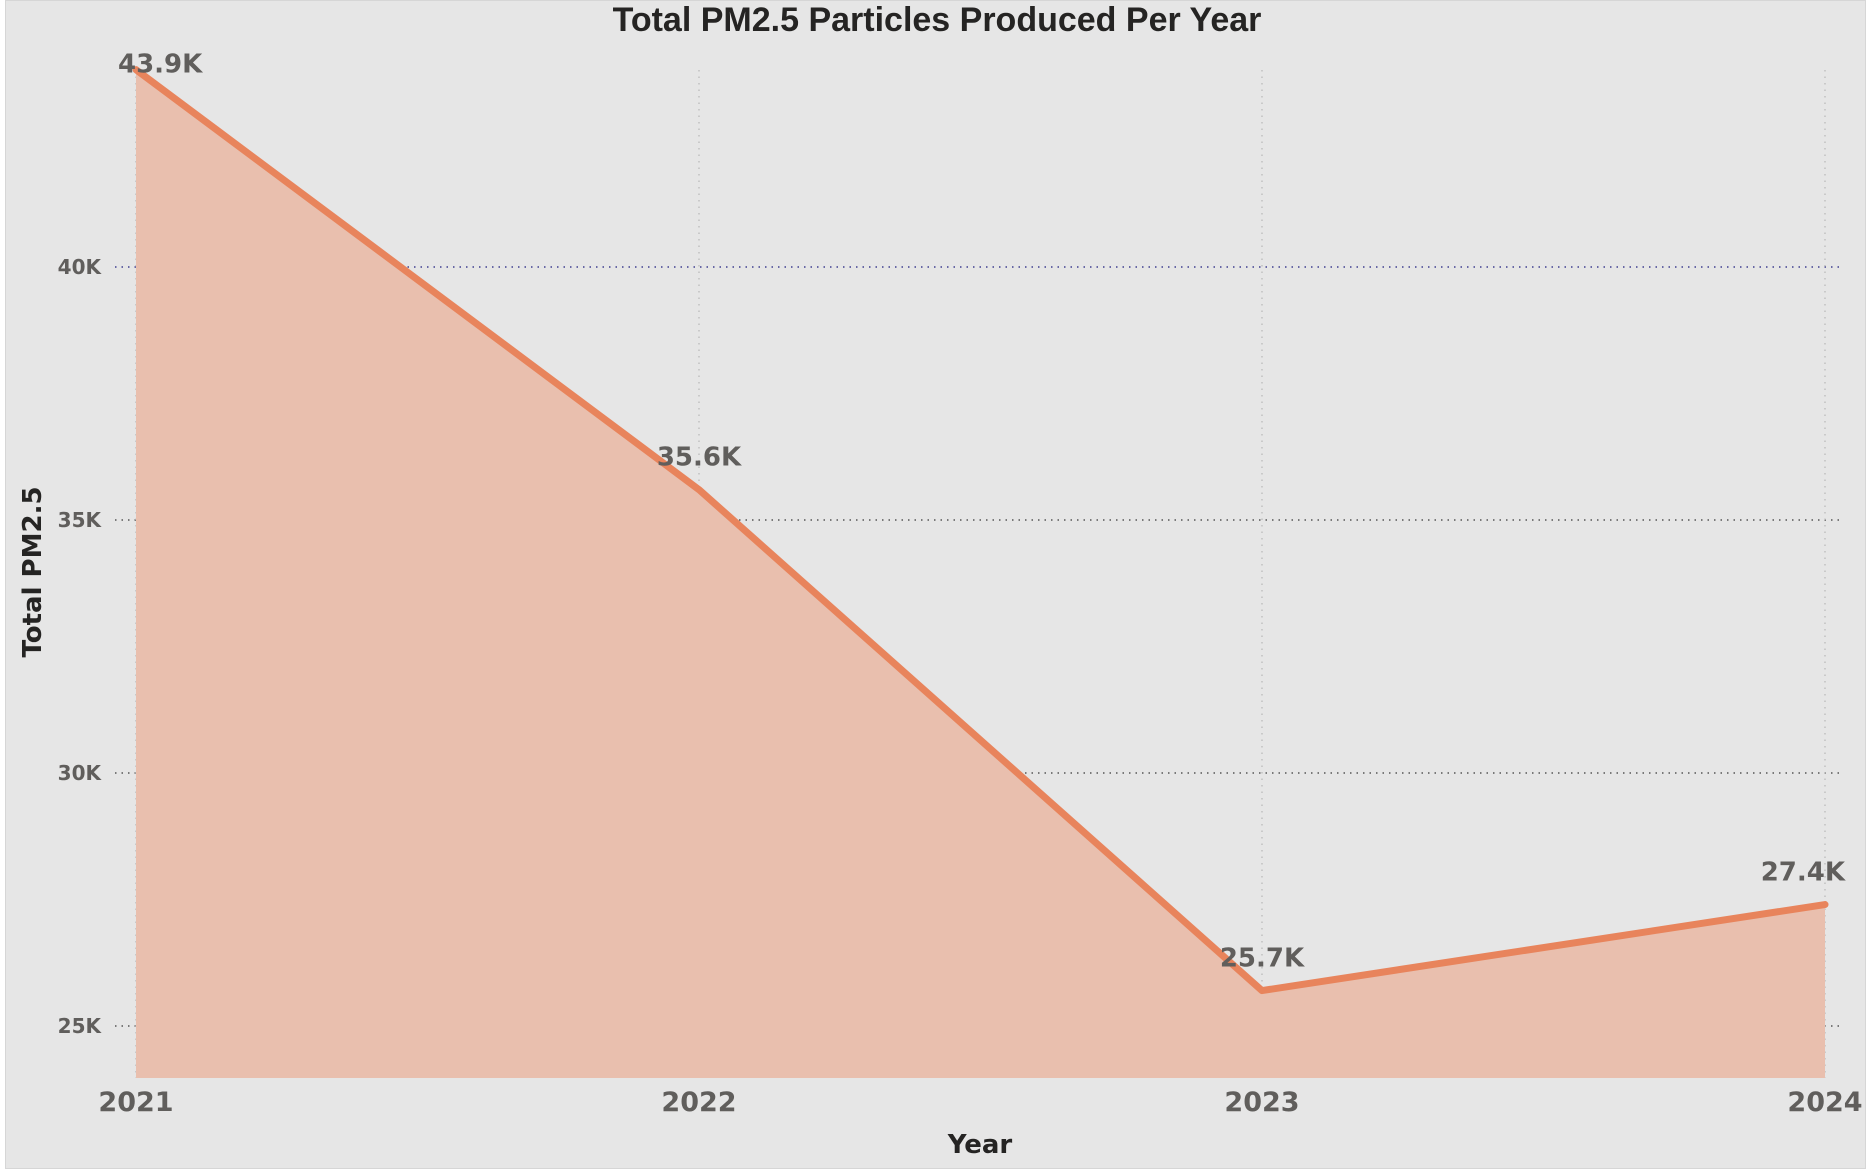  What do you see at coordinates (80, 773) in the screenshot?
I see `y-tick-label: 30K` at bounding box center [80, 773].